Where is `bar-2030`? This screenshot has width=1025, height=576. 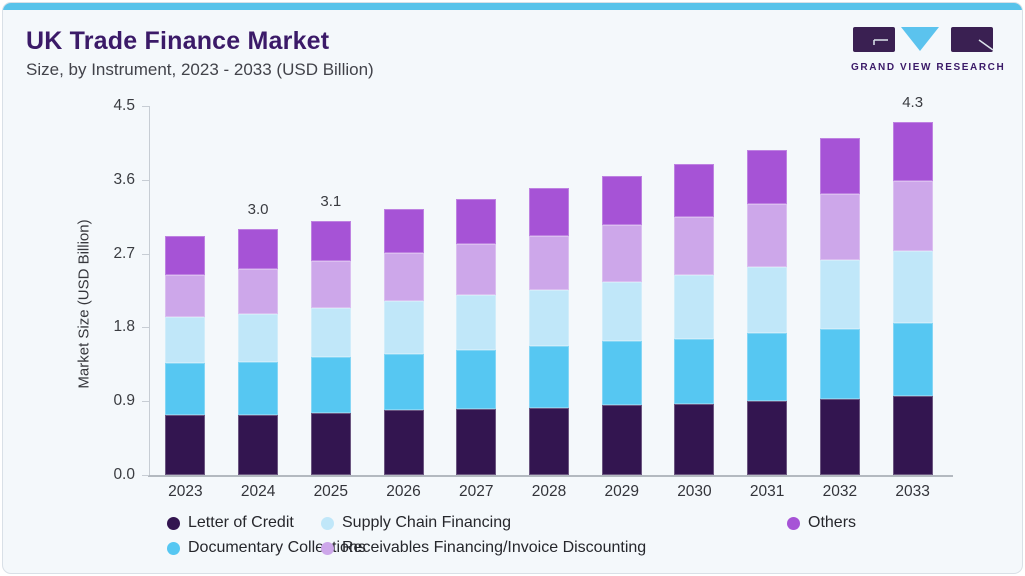
bar-2030 is located at coordinates (694, 319).